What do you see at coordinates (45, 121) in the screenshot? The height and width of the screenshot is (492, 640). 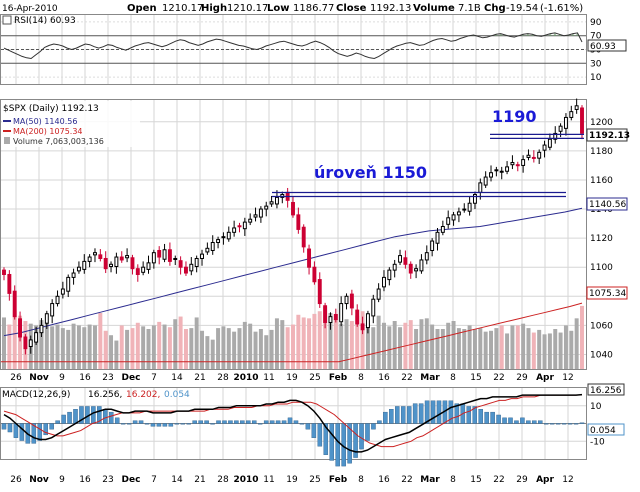 I see `legend-ma50: MA(50) 1140.56` at bounding box center [45, 121].